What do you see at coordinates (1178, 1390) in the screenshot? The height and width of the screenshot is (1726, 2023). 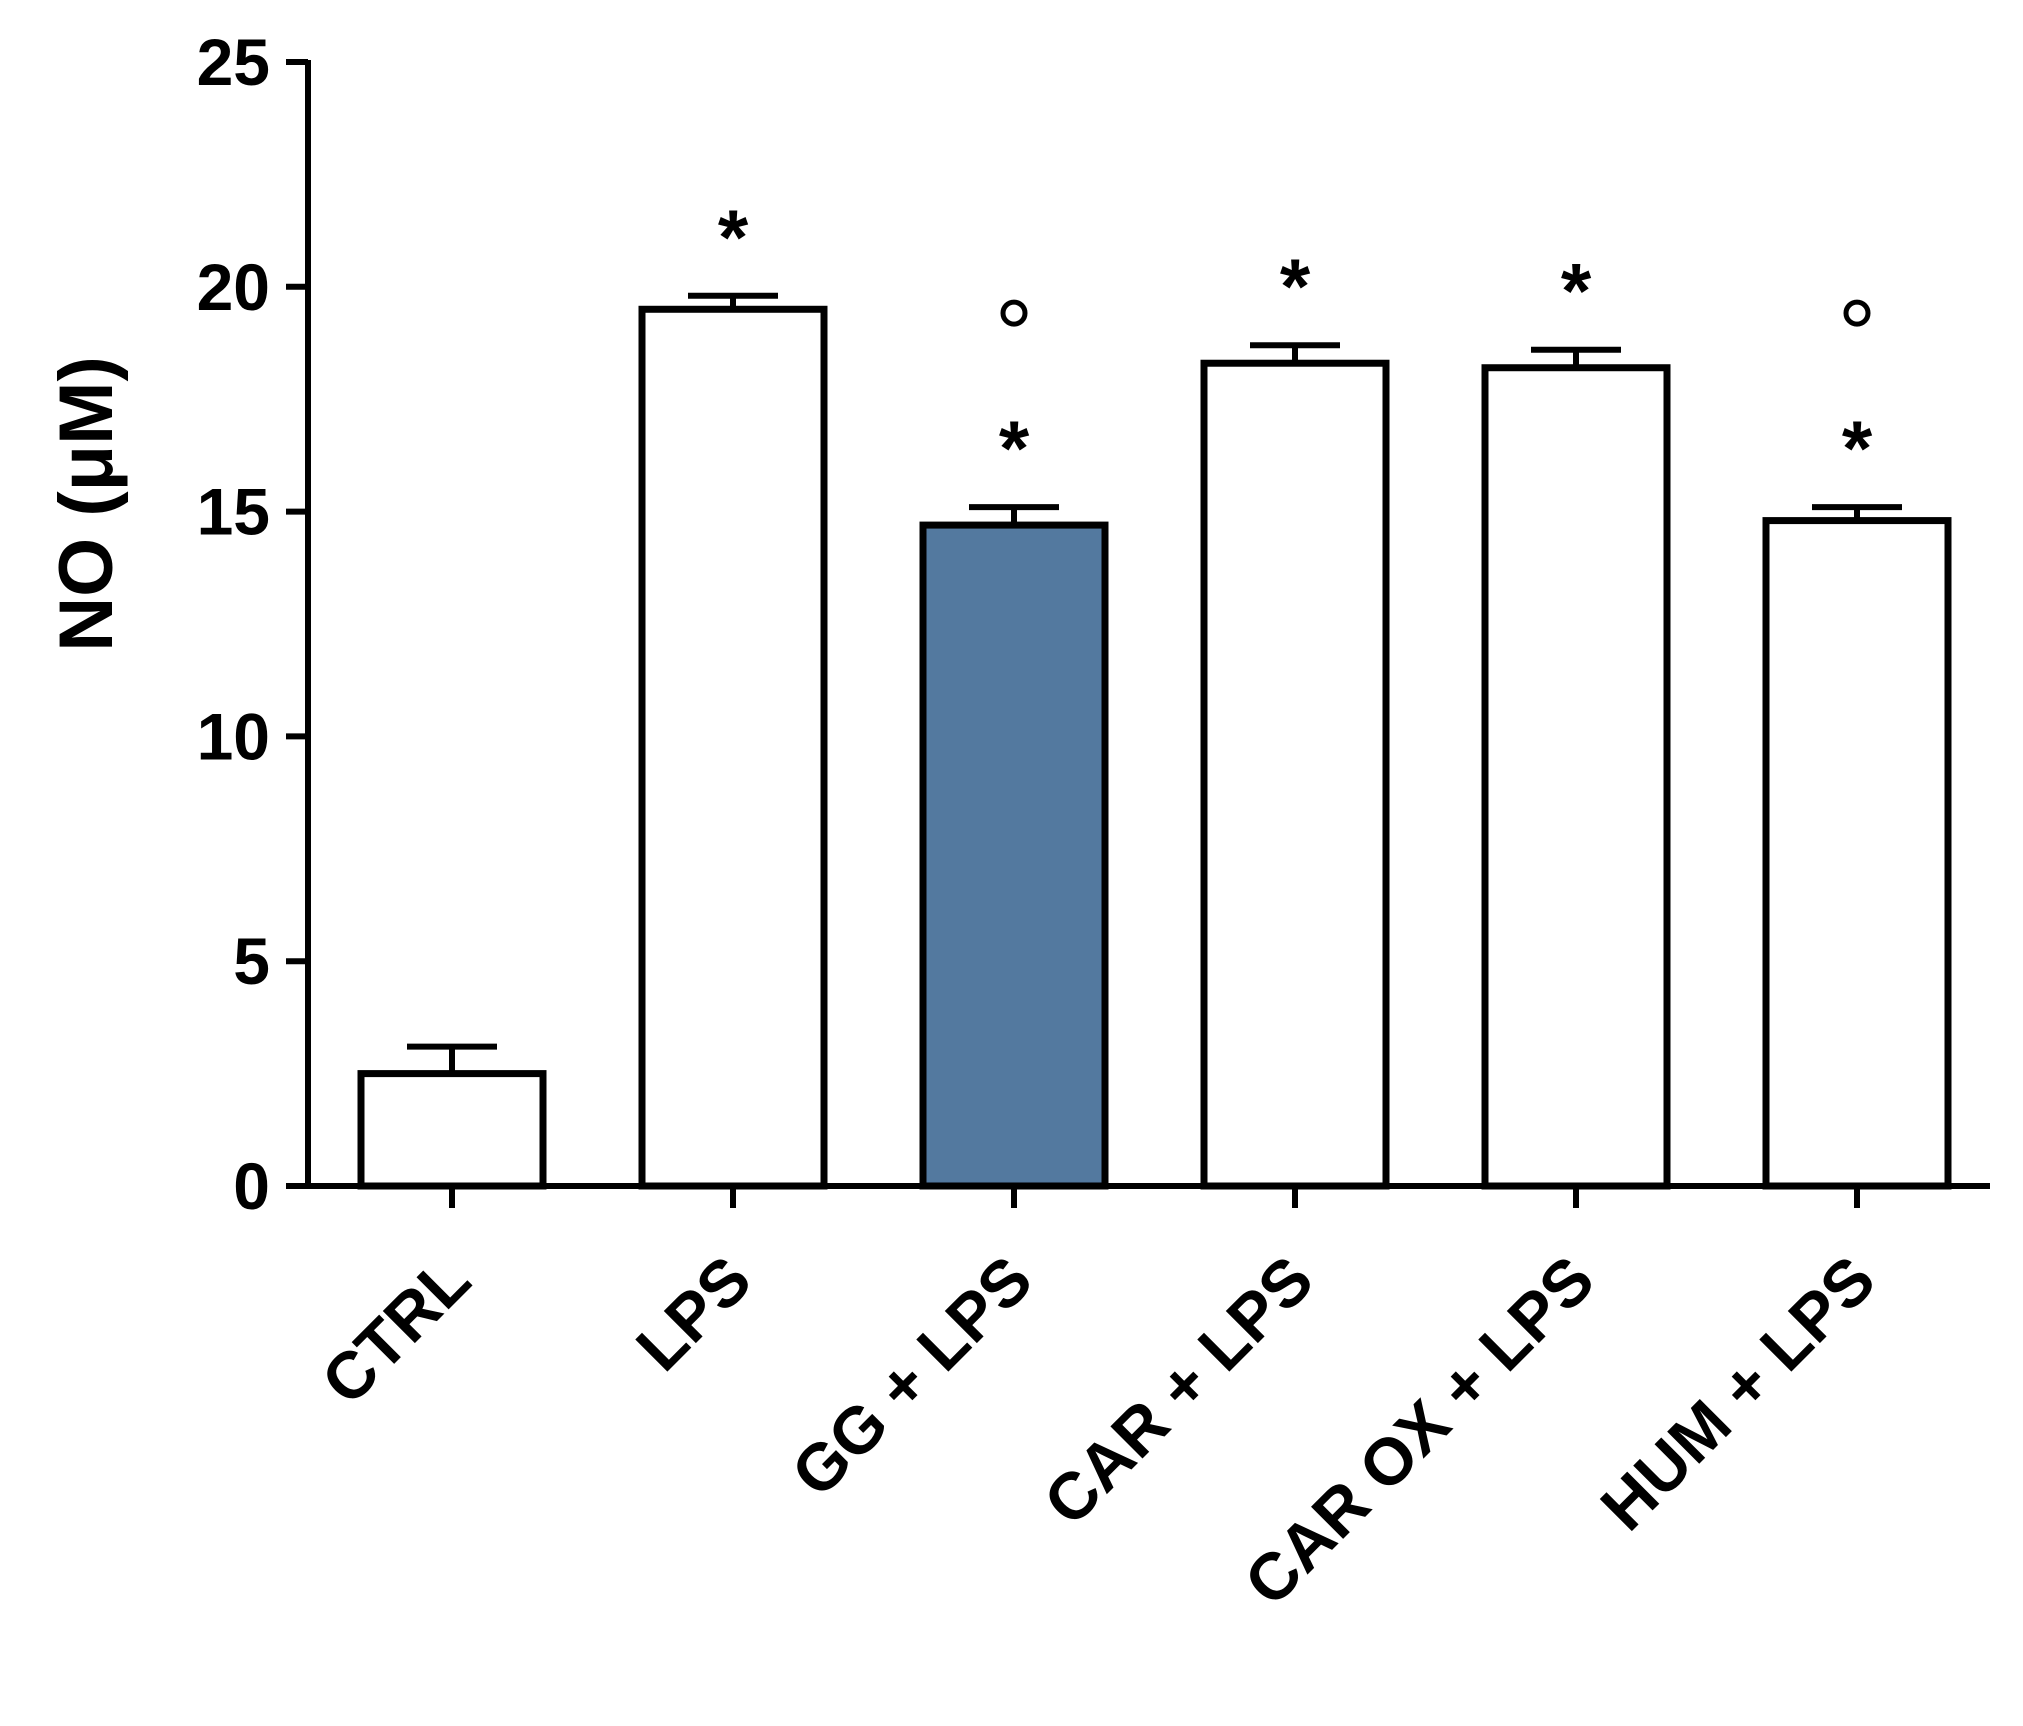 I see `x-category-label: CAR + LPS` at bounding box center [1178, 1390].